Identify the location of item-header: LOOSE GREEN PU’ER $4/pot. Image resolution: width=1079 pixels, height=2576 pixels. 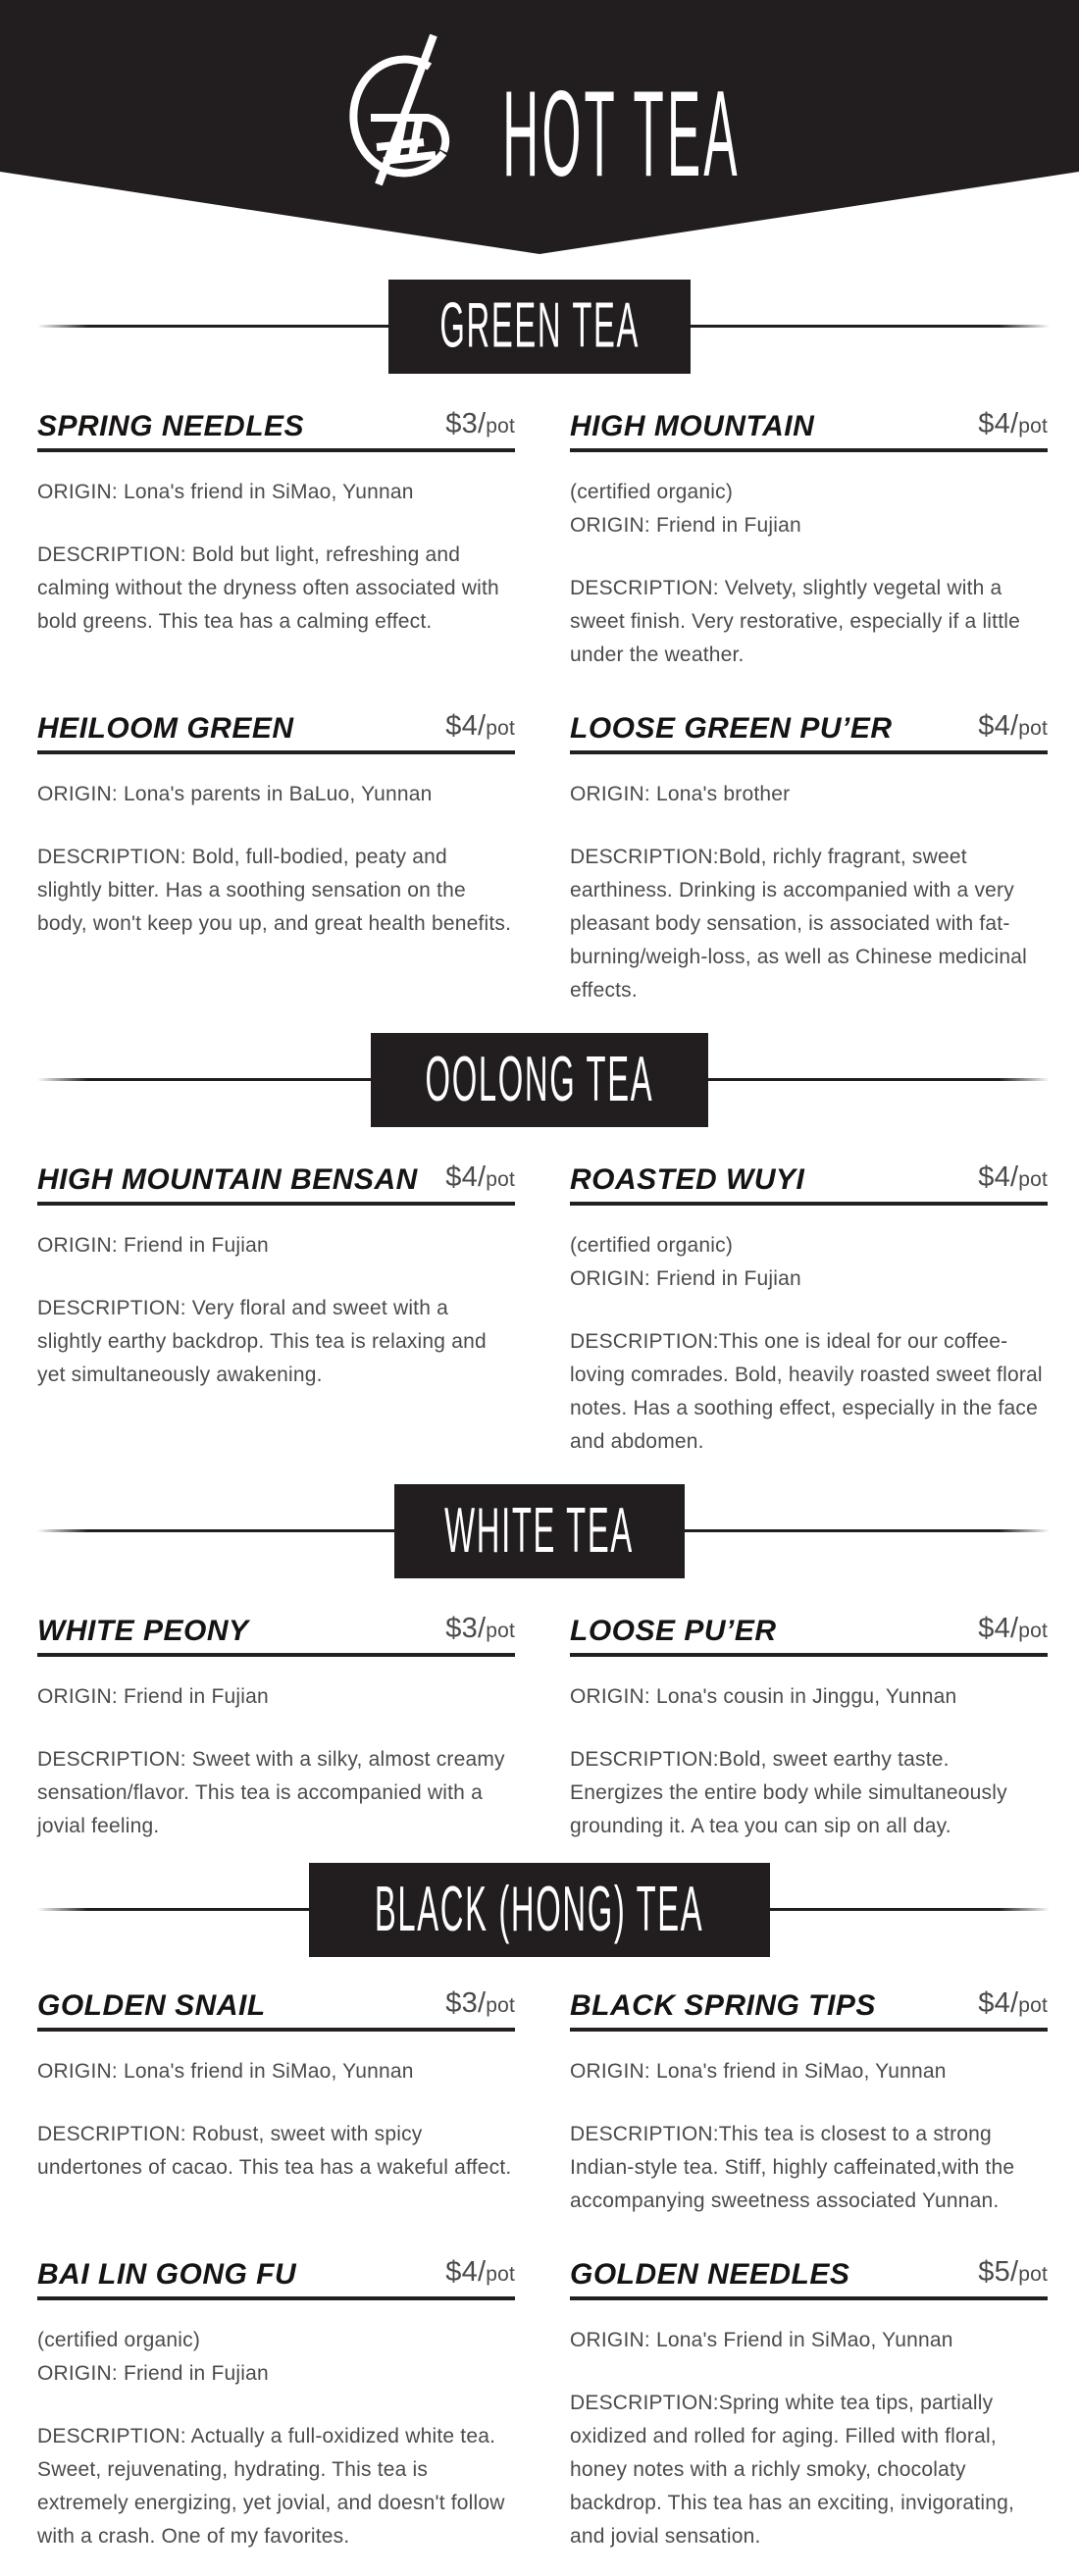
(809, 727).